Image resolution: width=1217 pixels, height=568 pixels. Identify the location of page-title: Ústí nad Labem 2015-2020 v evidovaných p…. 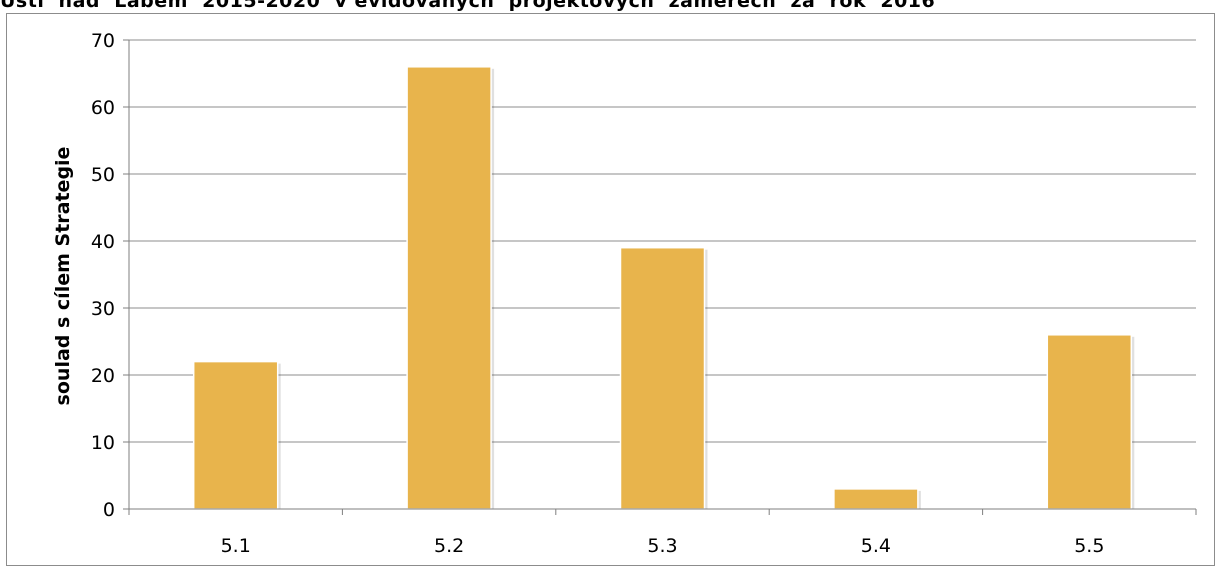
(468, 6).